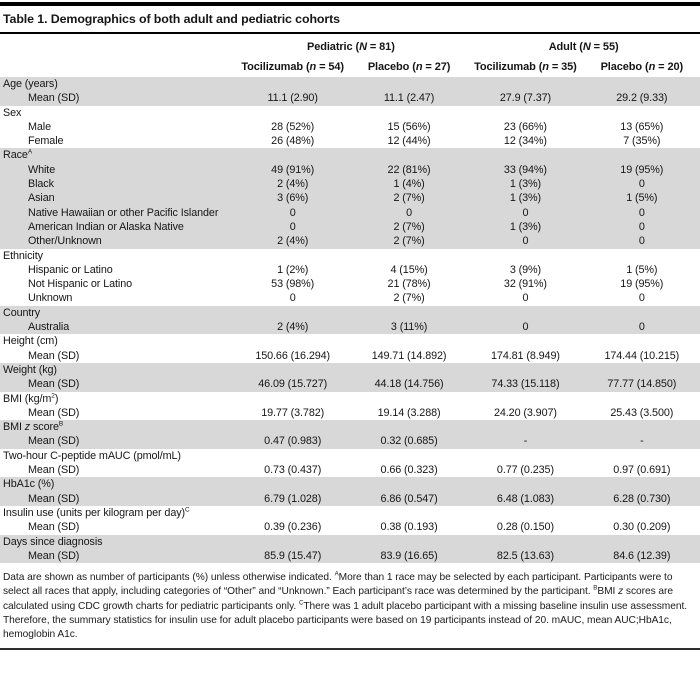 This screenshot has height=693, width=700. Describe the element at coordinates (44, 427) in the screenshot. I see `text-run: score` at that location.